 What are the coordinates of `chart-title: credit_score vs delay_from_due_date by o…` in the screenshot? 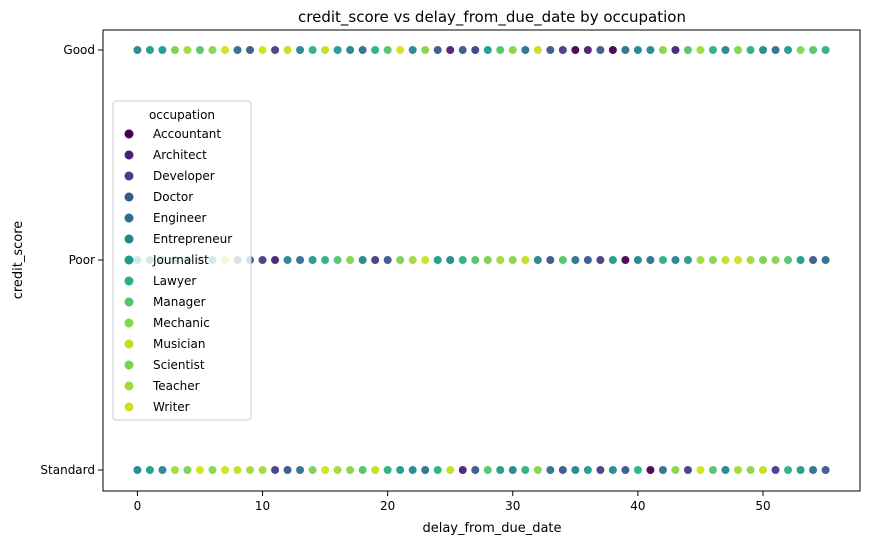 It's located at (492, 17).